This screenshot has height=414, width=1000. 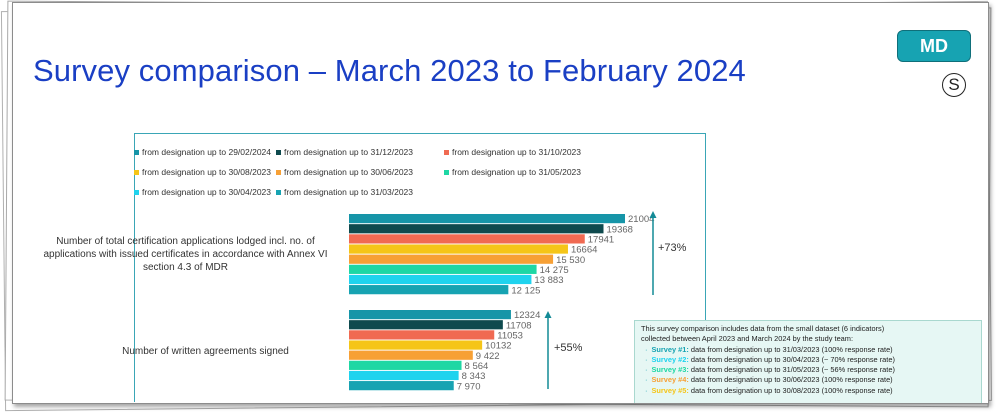 What do you see at coordinates (670, 349) in the screenshot?
I see `survey-name: Survey #1:` at bounding box center [670, 349].